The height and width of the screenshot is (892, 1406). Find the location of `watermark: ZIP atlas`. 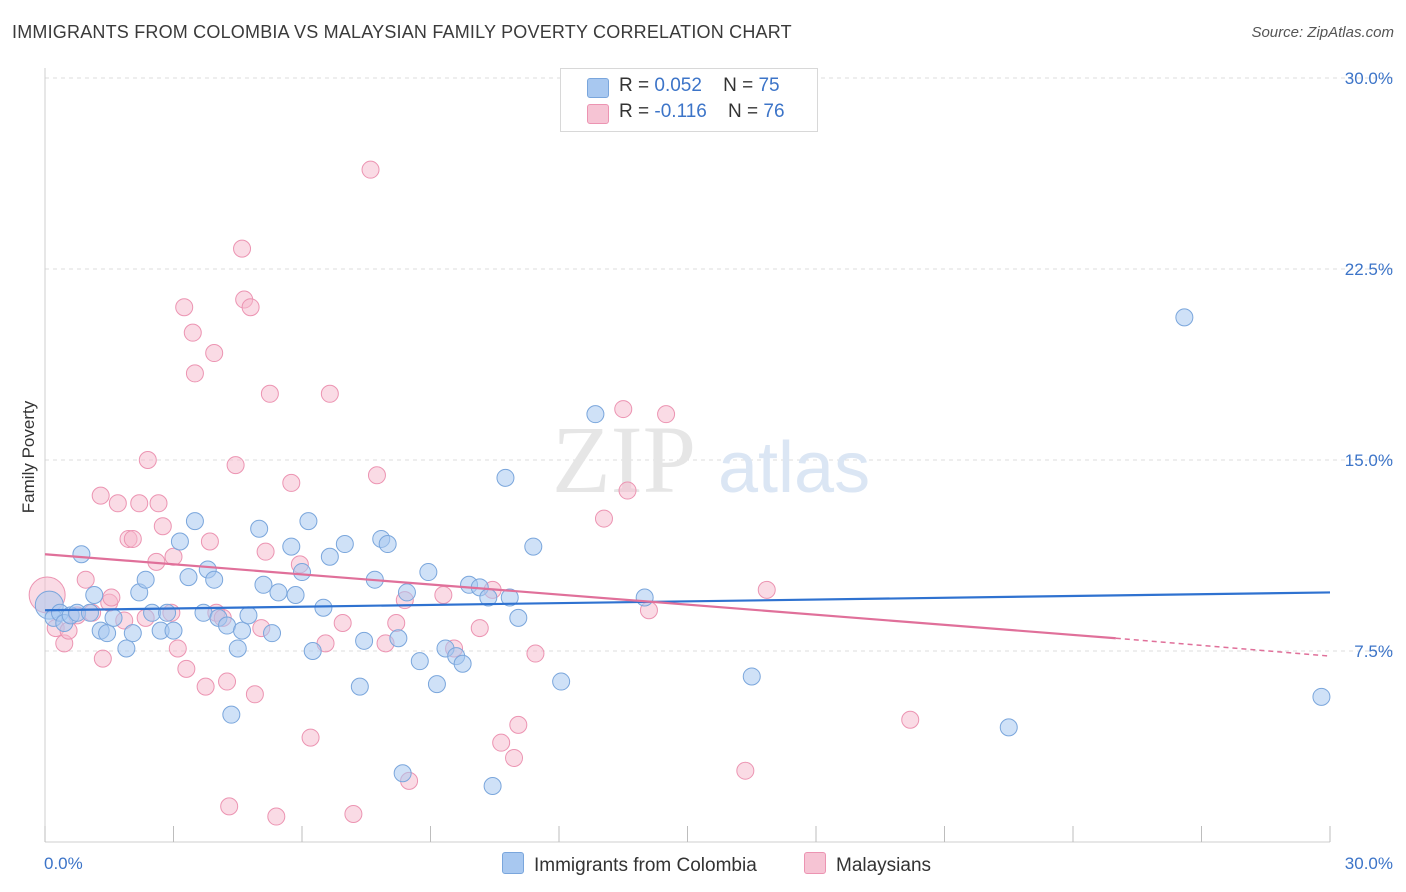

watermark: ZIP atlas is located at coordinates (711, 459).